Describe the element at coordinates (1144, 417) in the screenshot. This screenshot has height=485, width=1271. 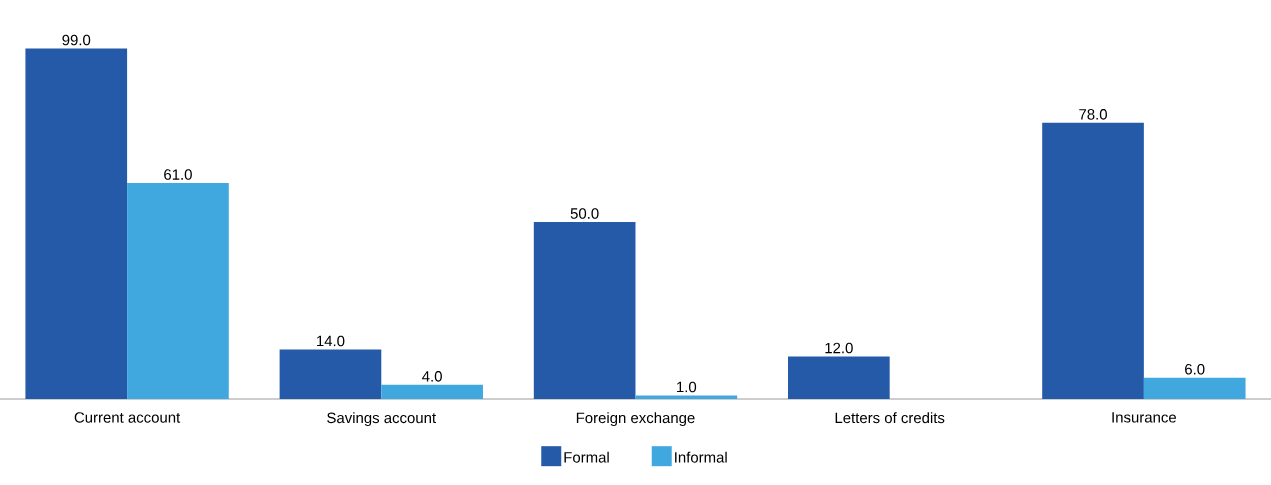
I see `x-tick-label: Insurance` at that location.